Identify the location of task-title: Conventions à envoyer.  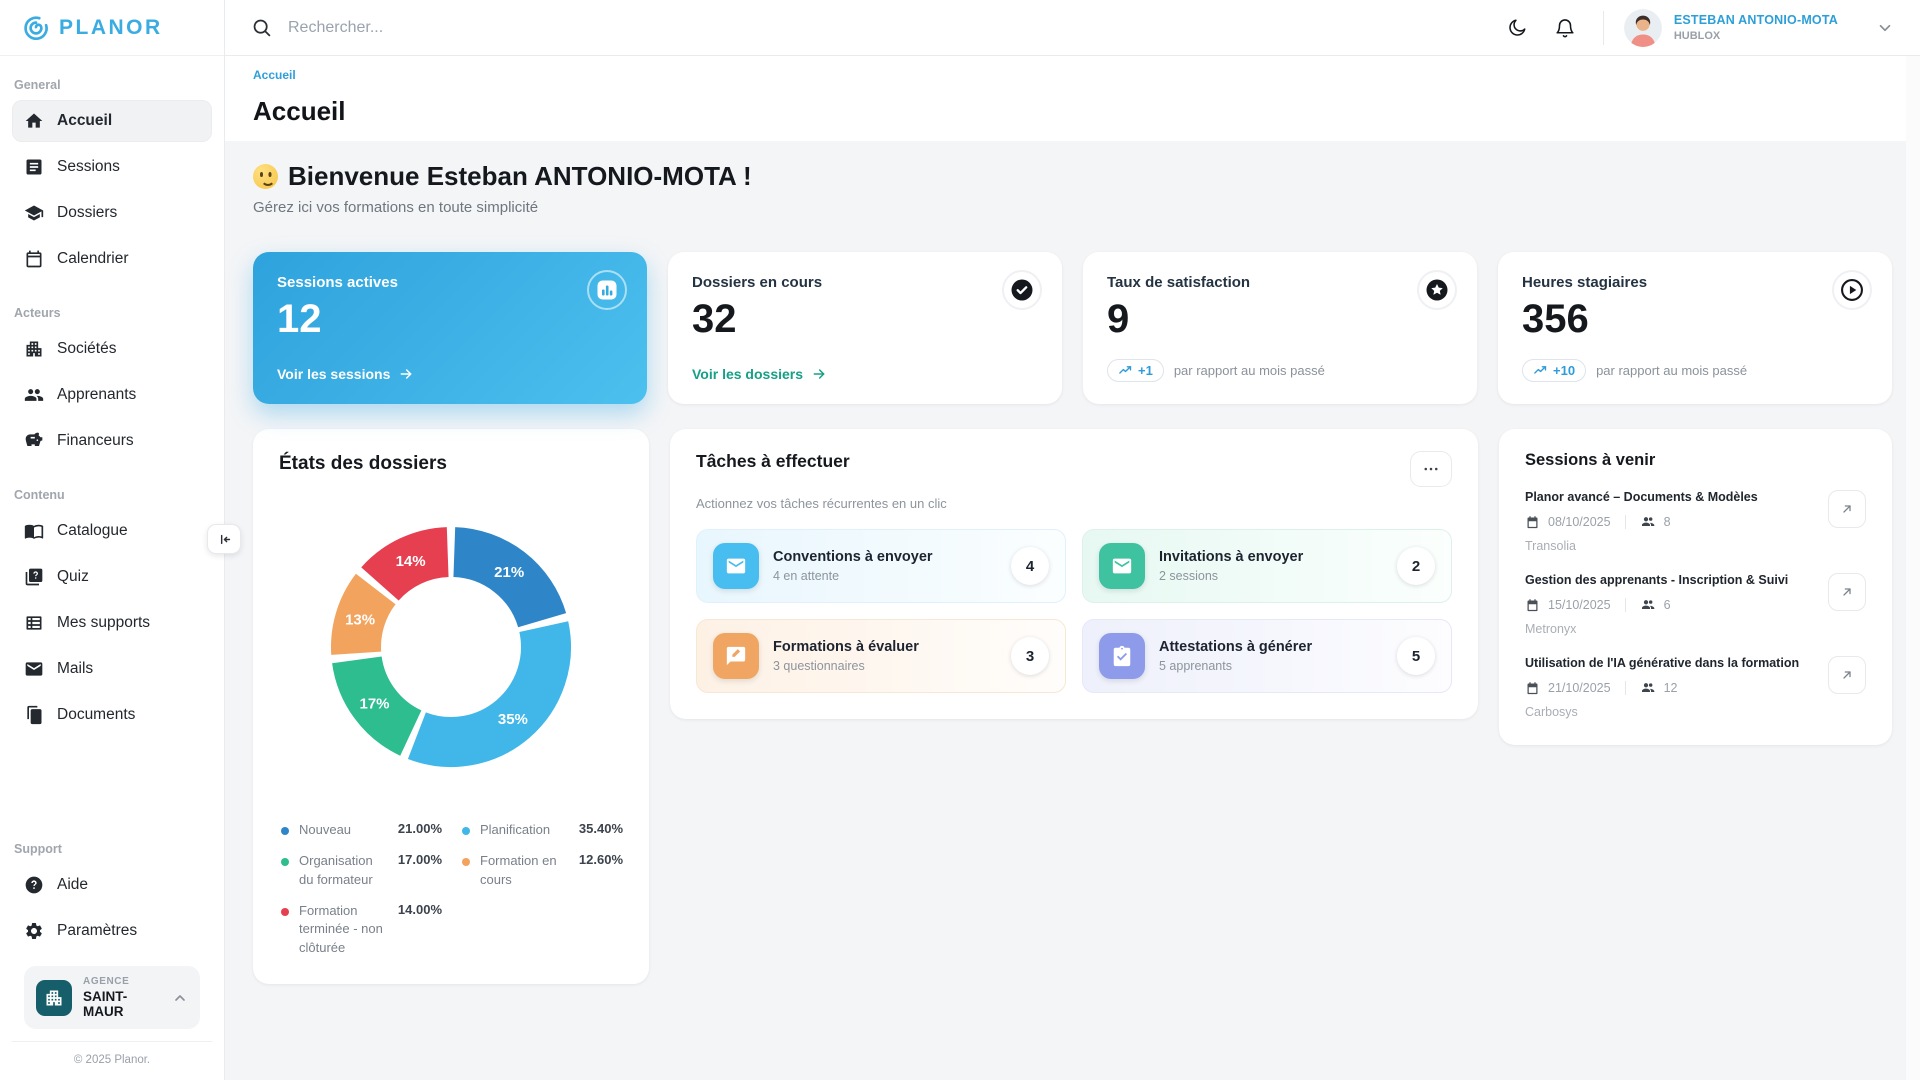
(853, 557).